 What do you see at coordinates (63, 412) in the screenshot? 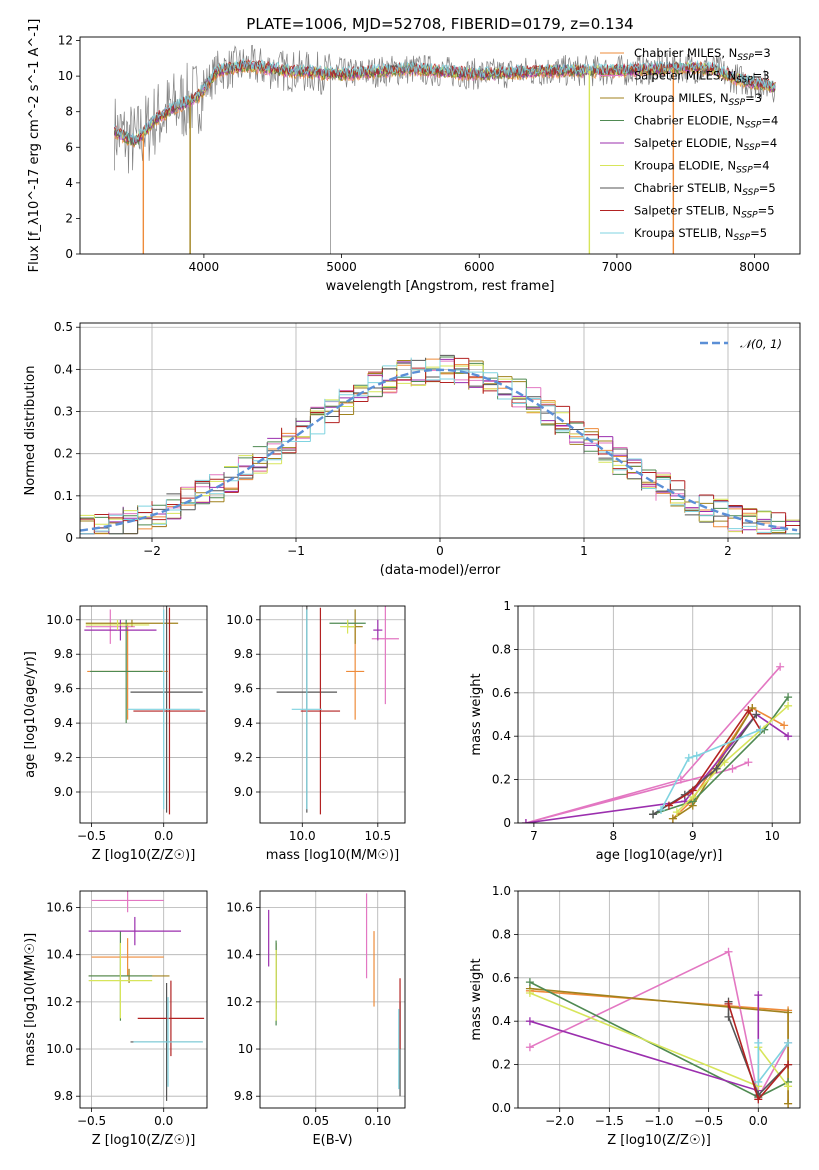
I see `y-tick-label: 0.3` at bounding box center [63, 412].